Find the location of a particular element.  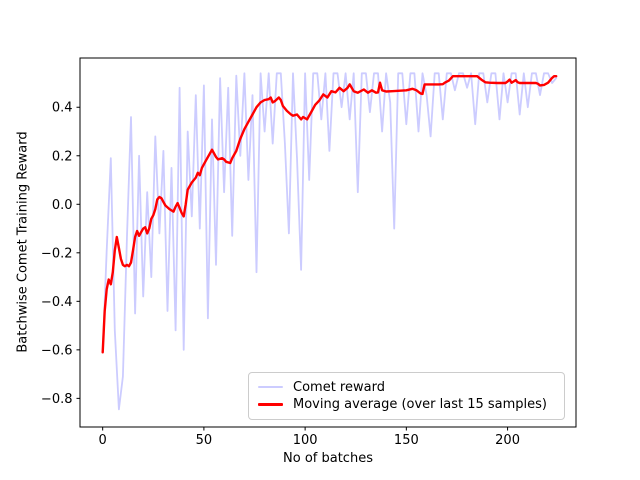

y-tick-label: 0.0 is located at coordinates (62, 205).